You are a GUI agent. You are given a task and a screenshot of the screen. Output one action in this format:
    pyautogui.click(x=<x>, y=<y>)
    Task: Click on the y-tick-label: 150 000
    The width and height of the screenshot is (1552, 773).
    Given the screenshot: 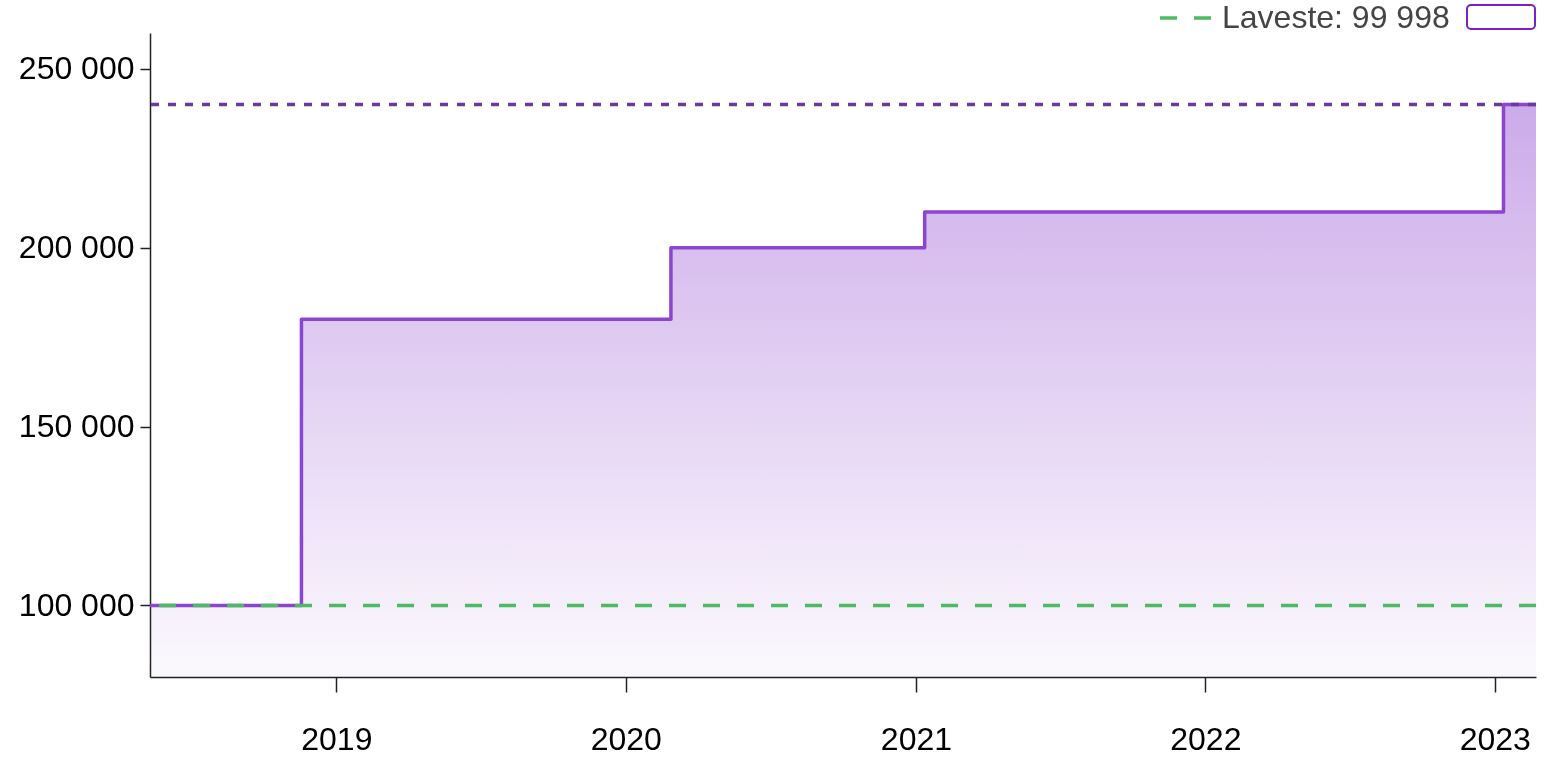 What is the action you would take?
    pyautogui.click(x=76, y=426)
    